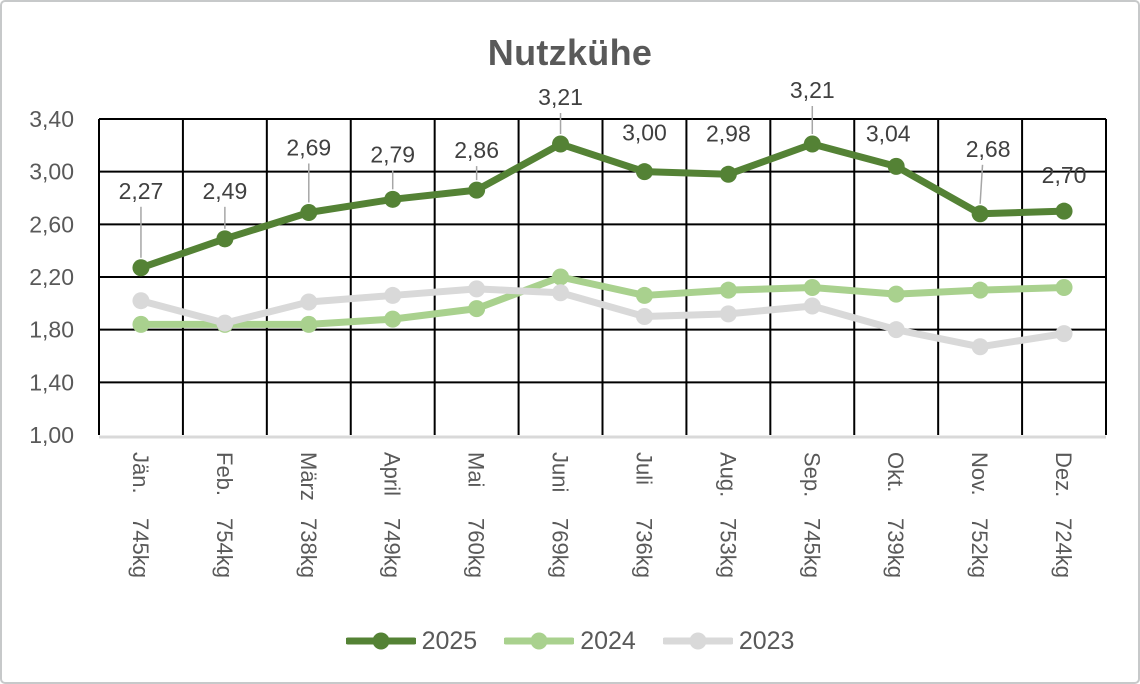 Image resolution: width=1140 pixels, height=684 pixels. I want to click on x-tick-label: Sep.745kg, so click(812, 515).